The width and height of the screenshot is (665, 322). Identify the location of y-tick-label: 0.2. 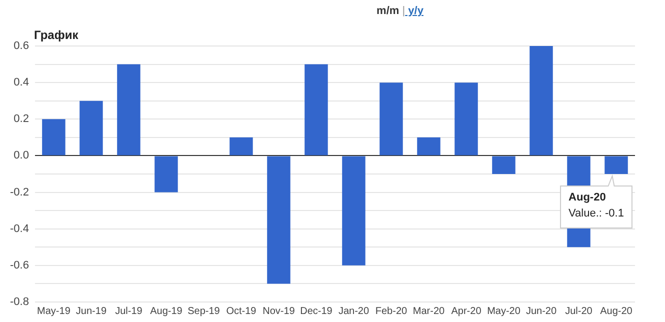
(21, 119).